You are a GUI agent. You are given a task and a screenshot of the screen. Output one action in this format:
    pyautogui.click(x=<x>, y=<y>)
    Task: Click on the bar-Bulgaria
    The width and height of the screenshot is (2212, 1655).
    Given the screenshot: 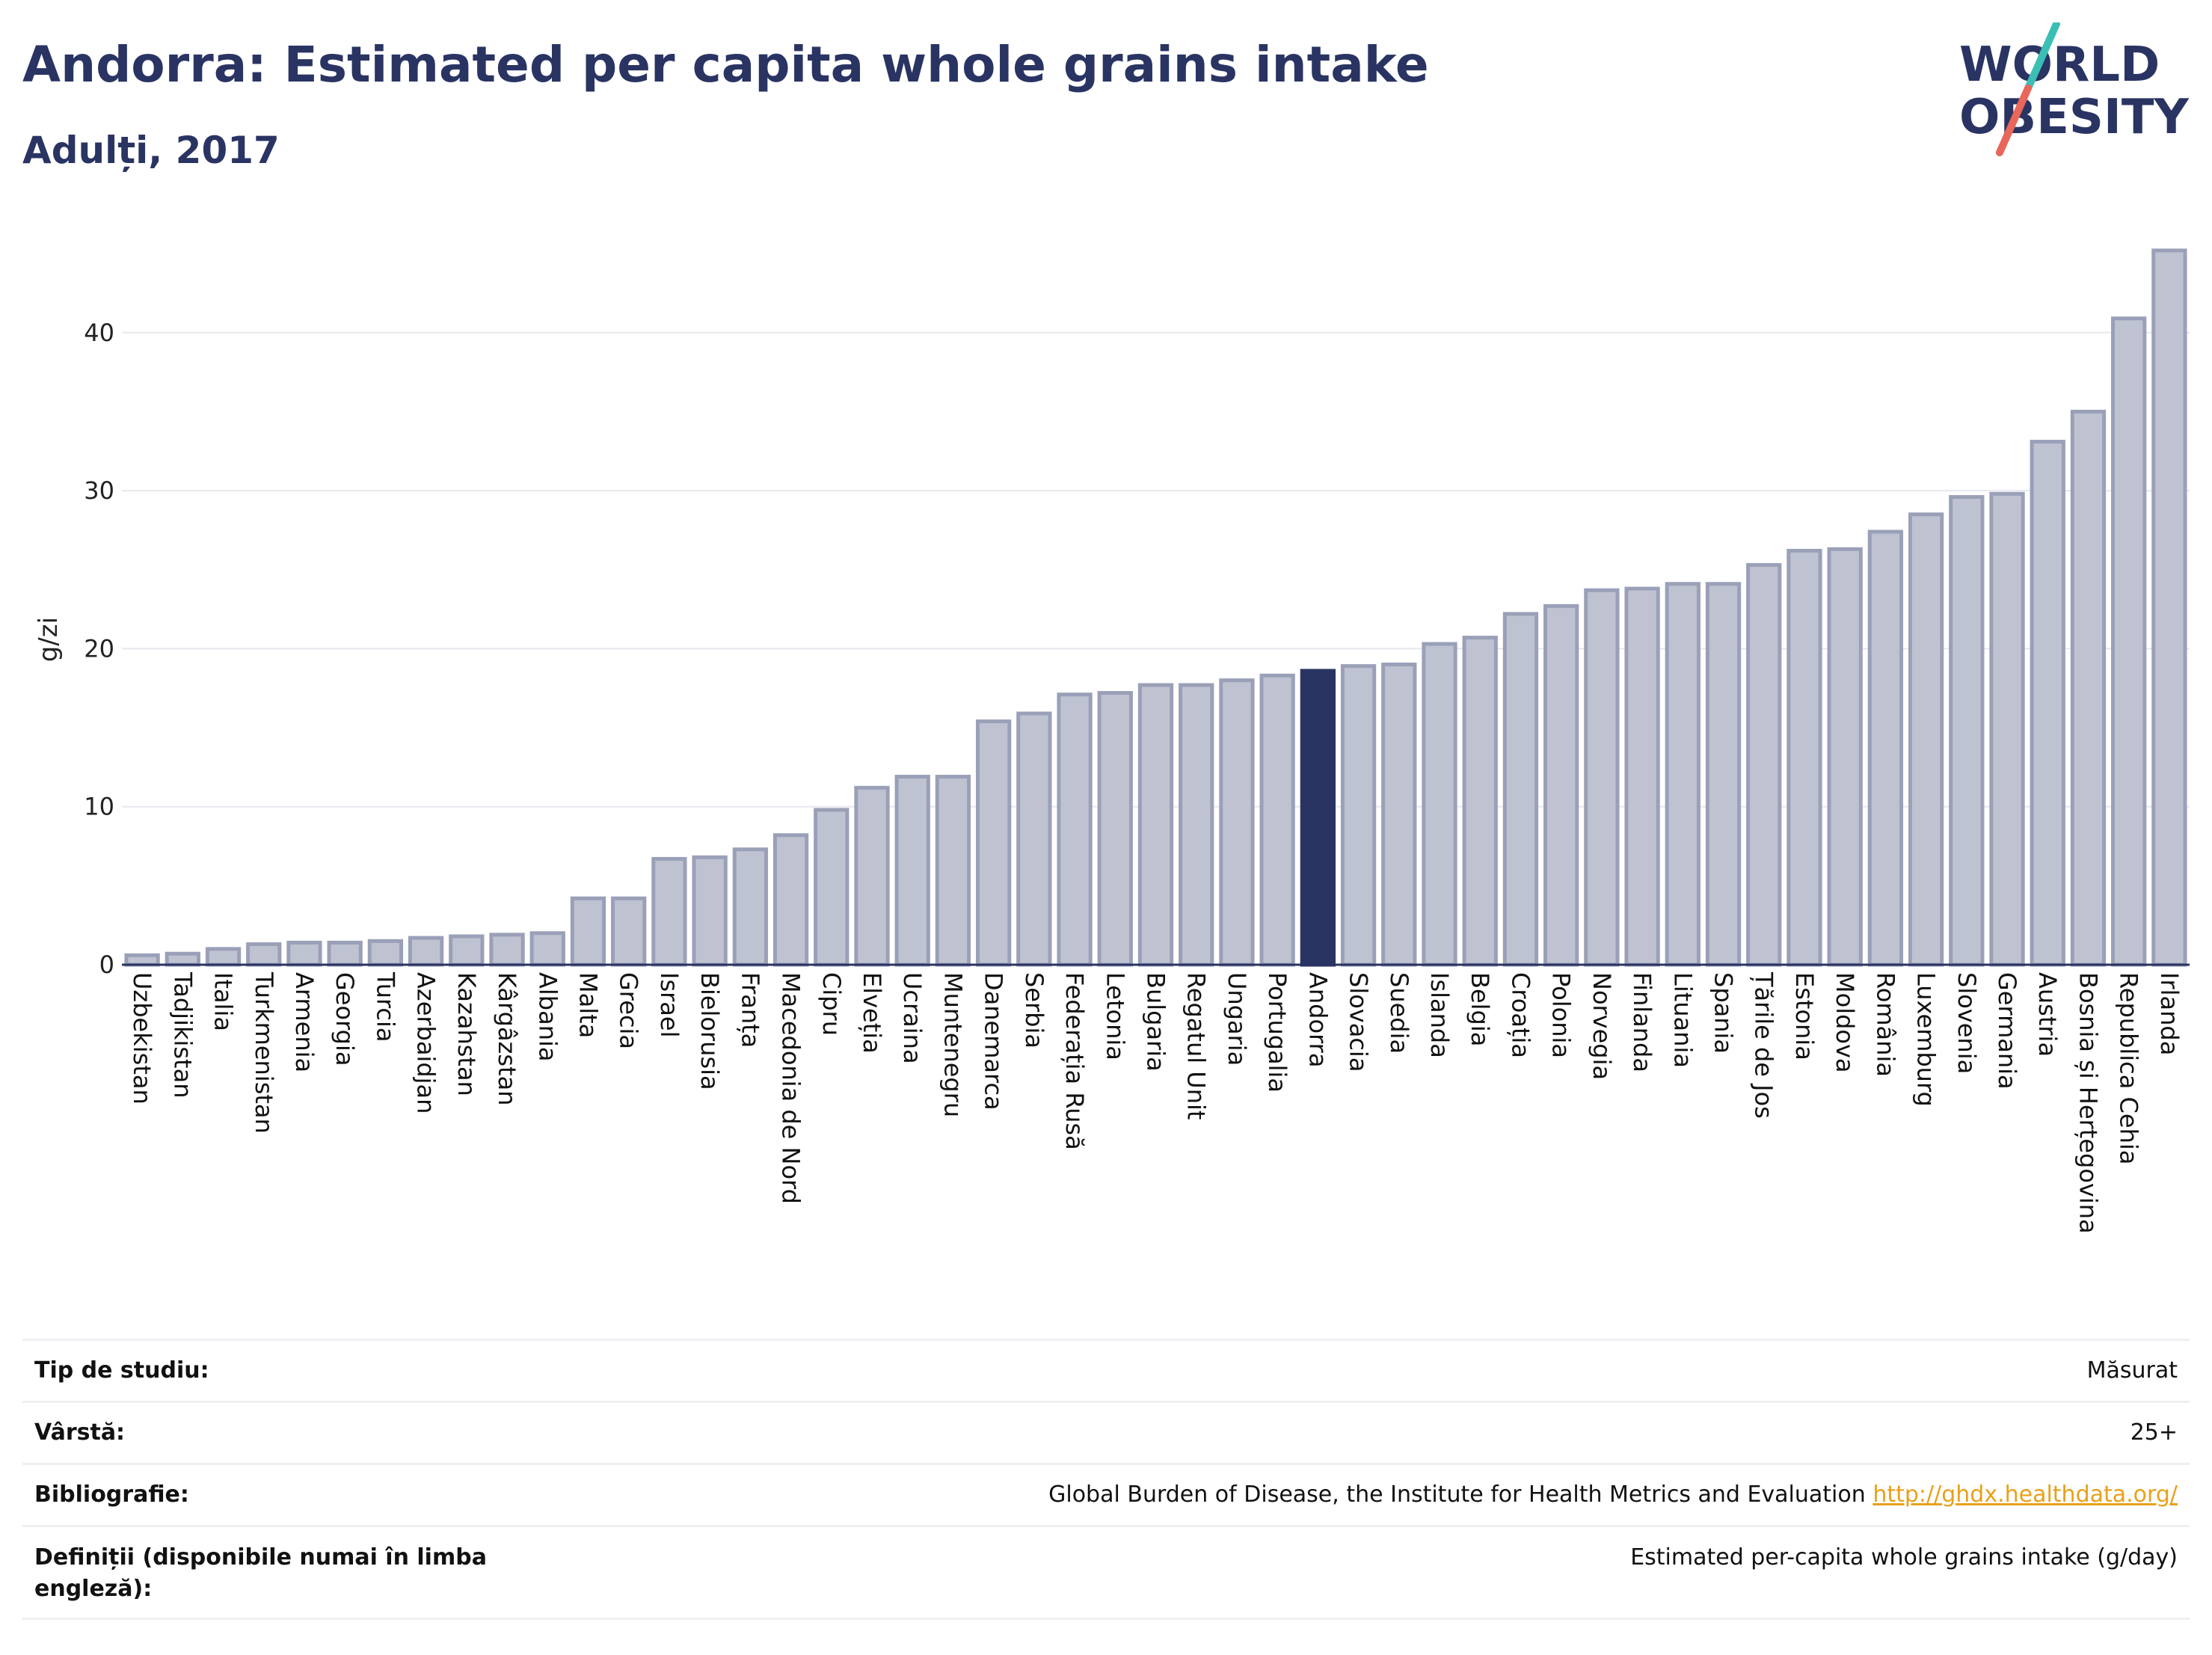 What is the action you would take?
    pyautogui.click(x=1155, y=825)
    